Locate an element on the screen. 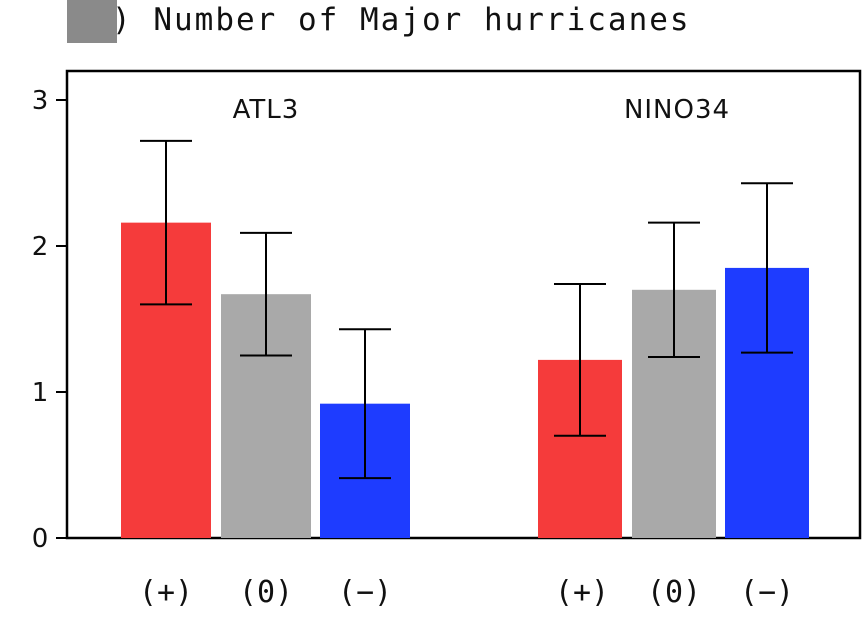  chart-title: ) Number of Major hurricanes is located at coordinates (401, 20).